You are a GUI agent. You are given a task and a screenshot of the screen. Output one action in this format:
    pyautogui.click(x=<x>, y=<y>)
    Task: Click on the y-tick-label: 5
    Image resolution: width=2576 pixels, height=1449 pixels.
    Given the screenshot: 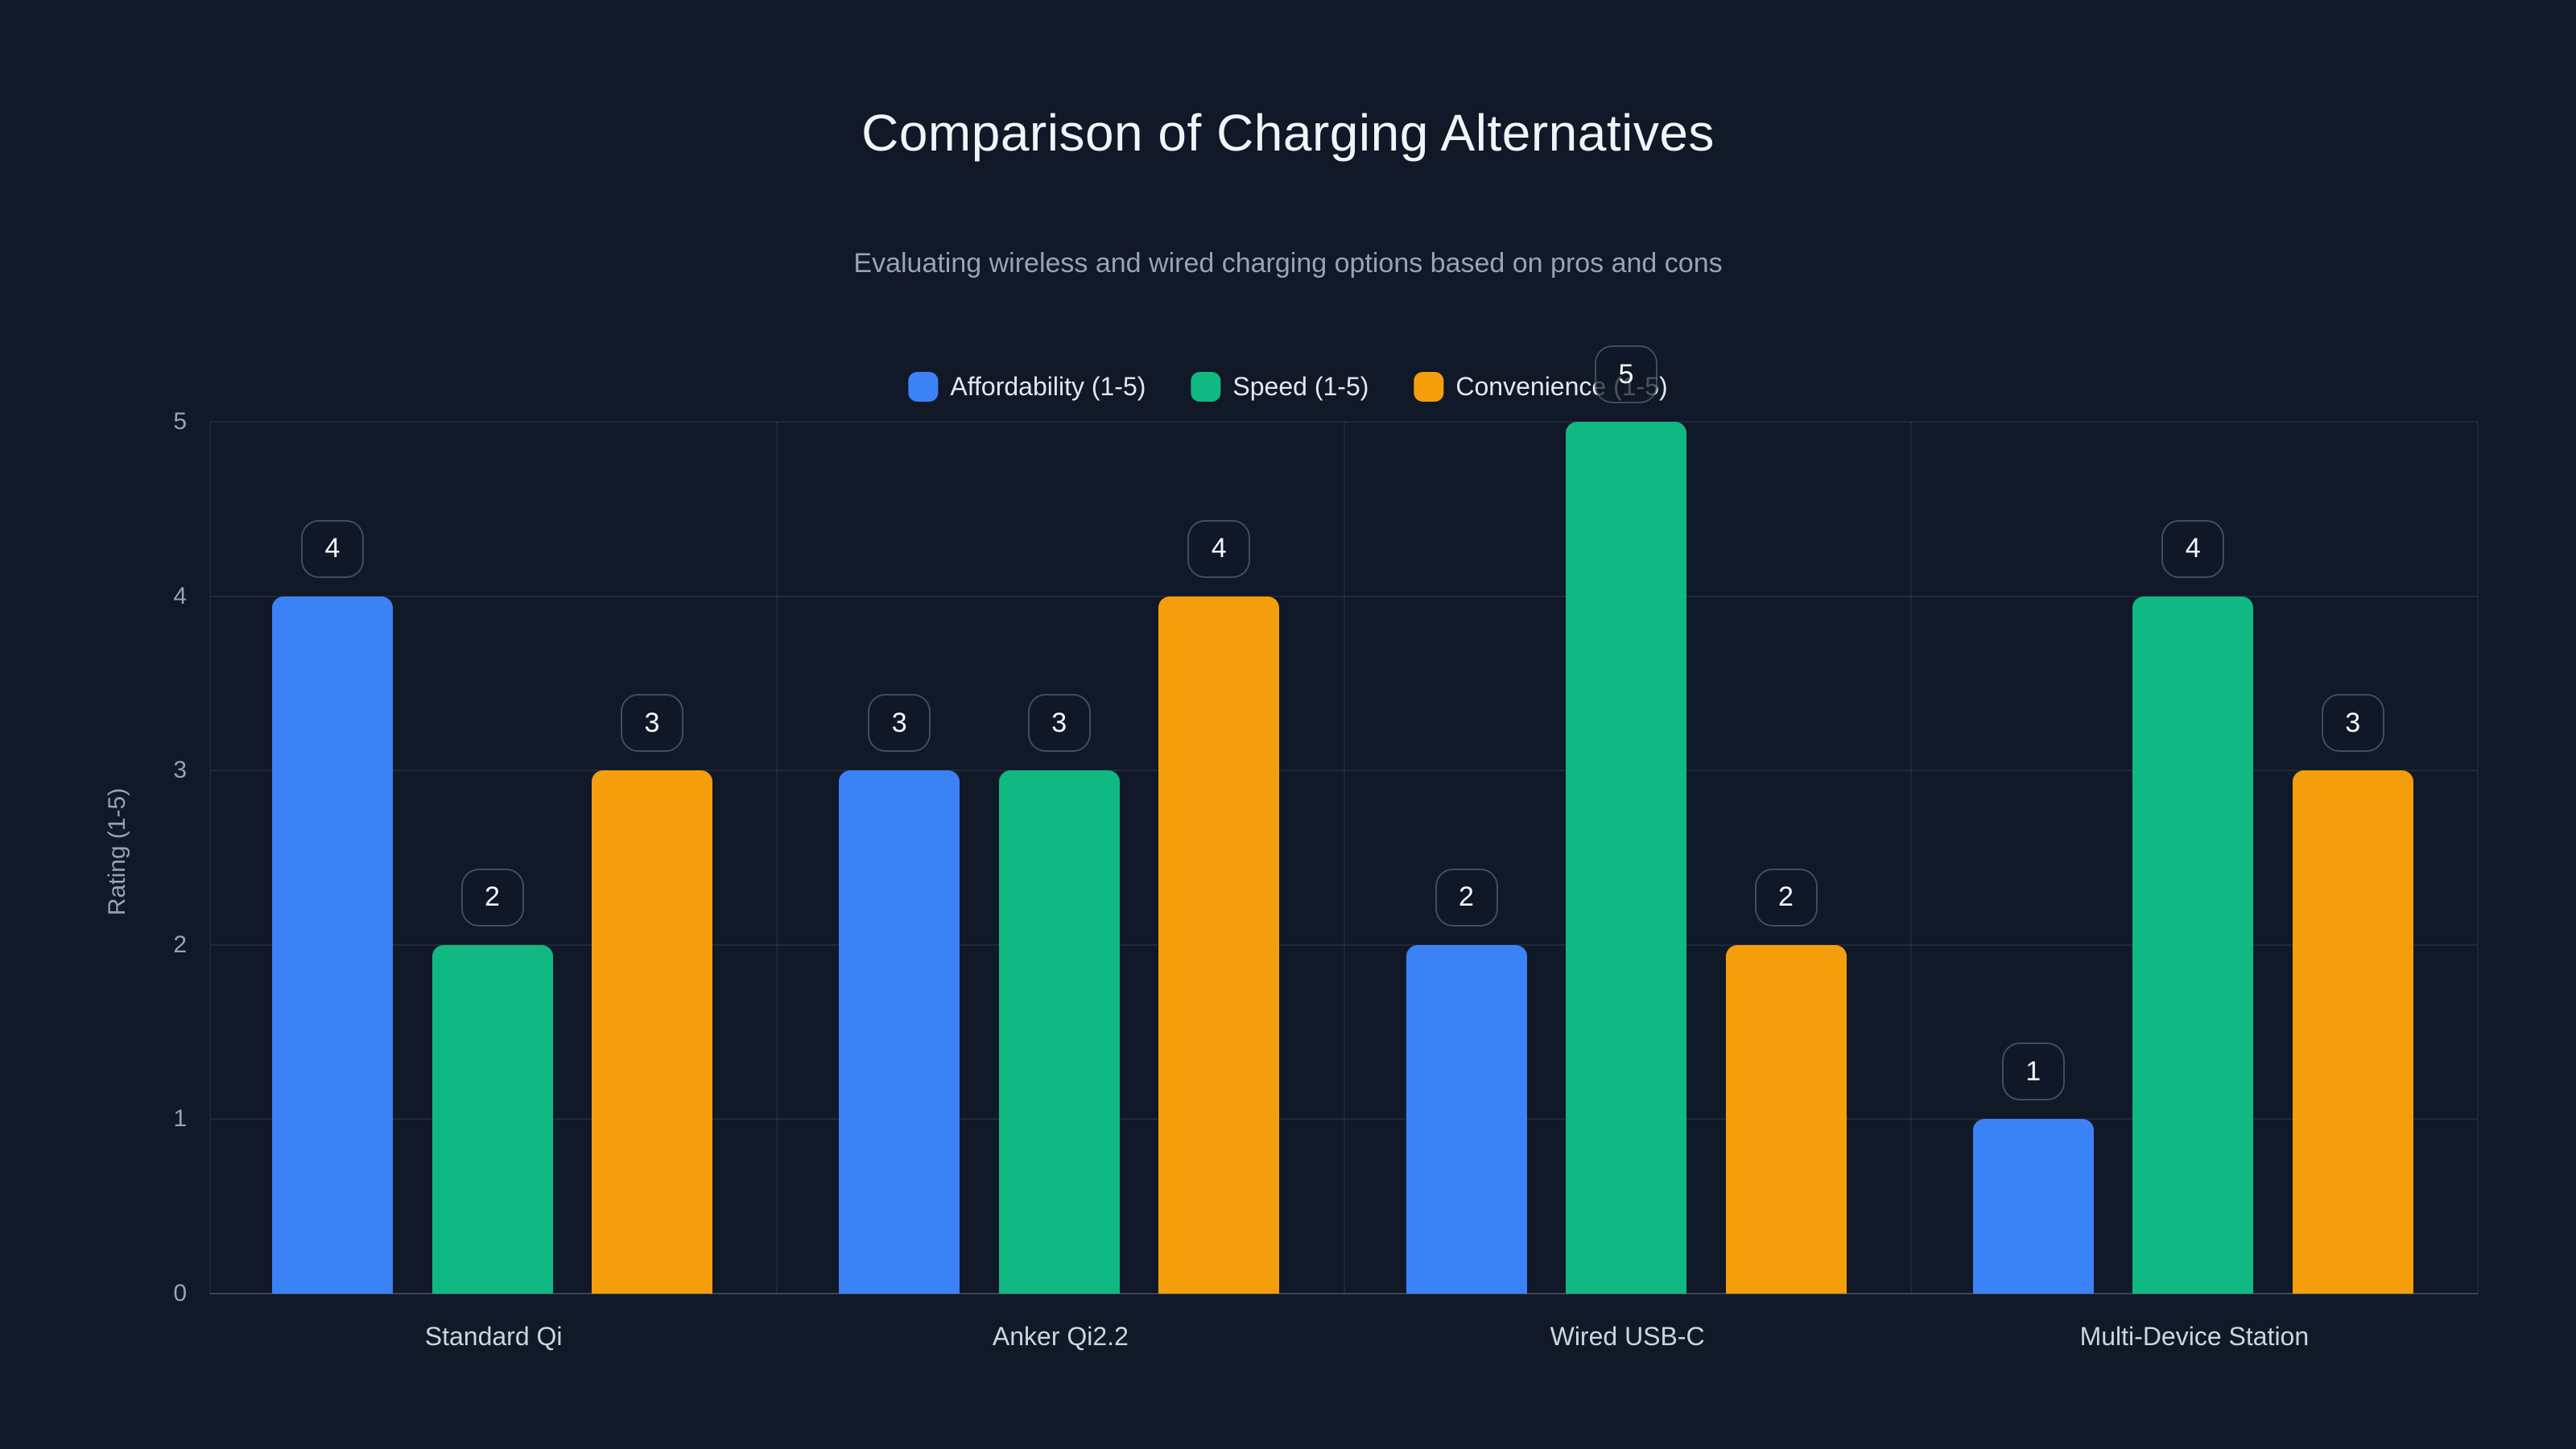 What is the action you would take?
    pyautogui.click(x=180, y=422)
    